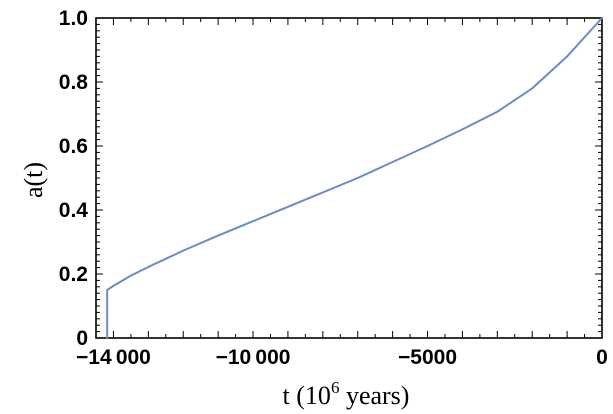 Image resolution: width=613 pixels, height=414 pixels. What do you see at coordinates (73, 146) in the screenshot?
I see `y-tick-label: 0.6` at bounding box center [73, 146].